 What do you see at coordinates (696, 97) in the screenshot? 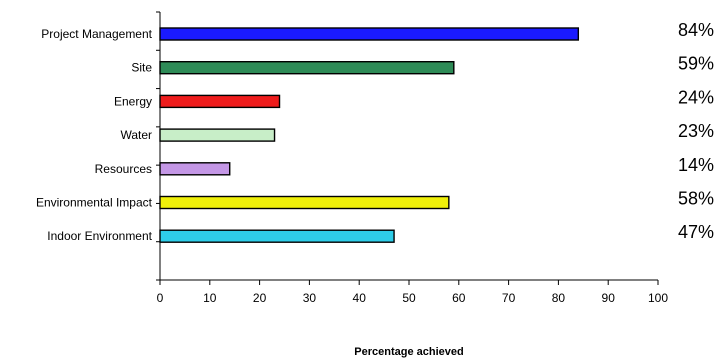
I see `value-label: 24%` at bounding box center [696, 97].